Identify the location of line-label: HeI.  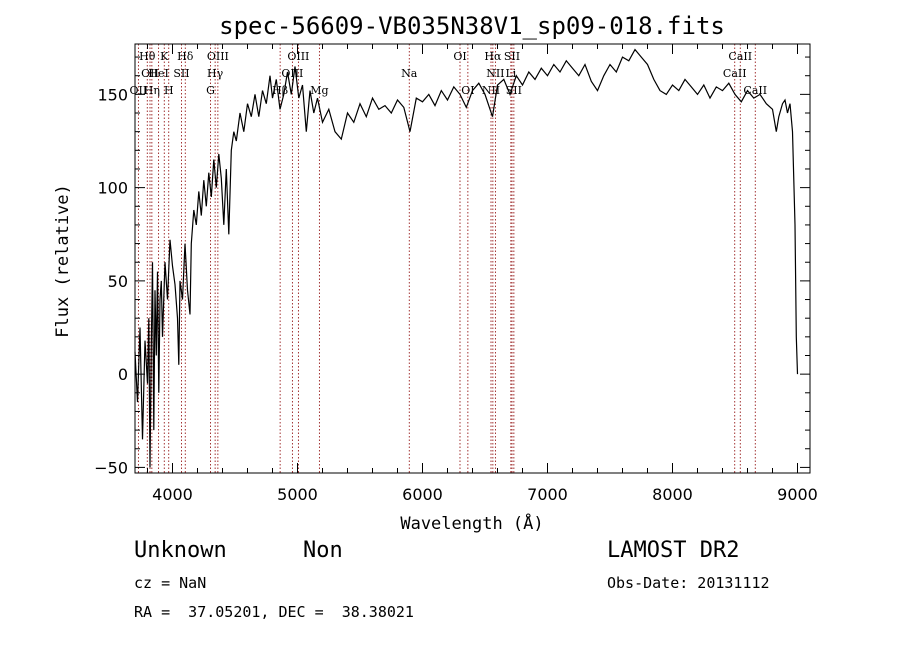
(158, 73).